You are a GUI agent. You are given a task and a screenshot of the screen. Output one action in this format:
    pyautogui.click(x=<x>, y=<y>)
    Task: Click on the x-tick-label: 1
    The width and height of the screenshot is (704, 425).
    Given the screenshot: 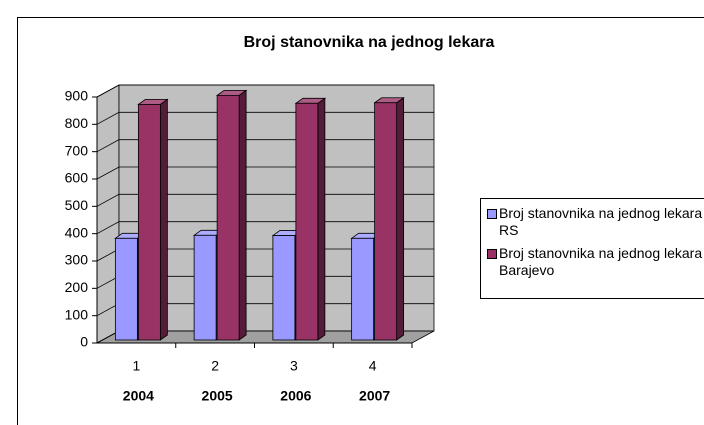 What is the action you would take?
    pyautogui.click(x=136, y=366)
    